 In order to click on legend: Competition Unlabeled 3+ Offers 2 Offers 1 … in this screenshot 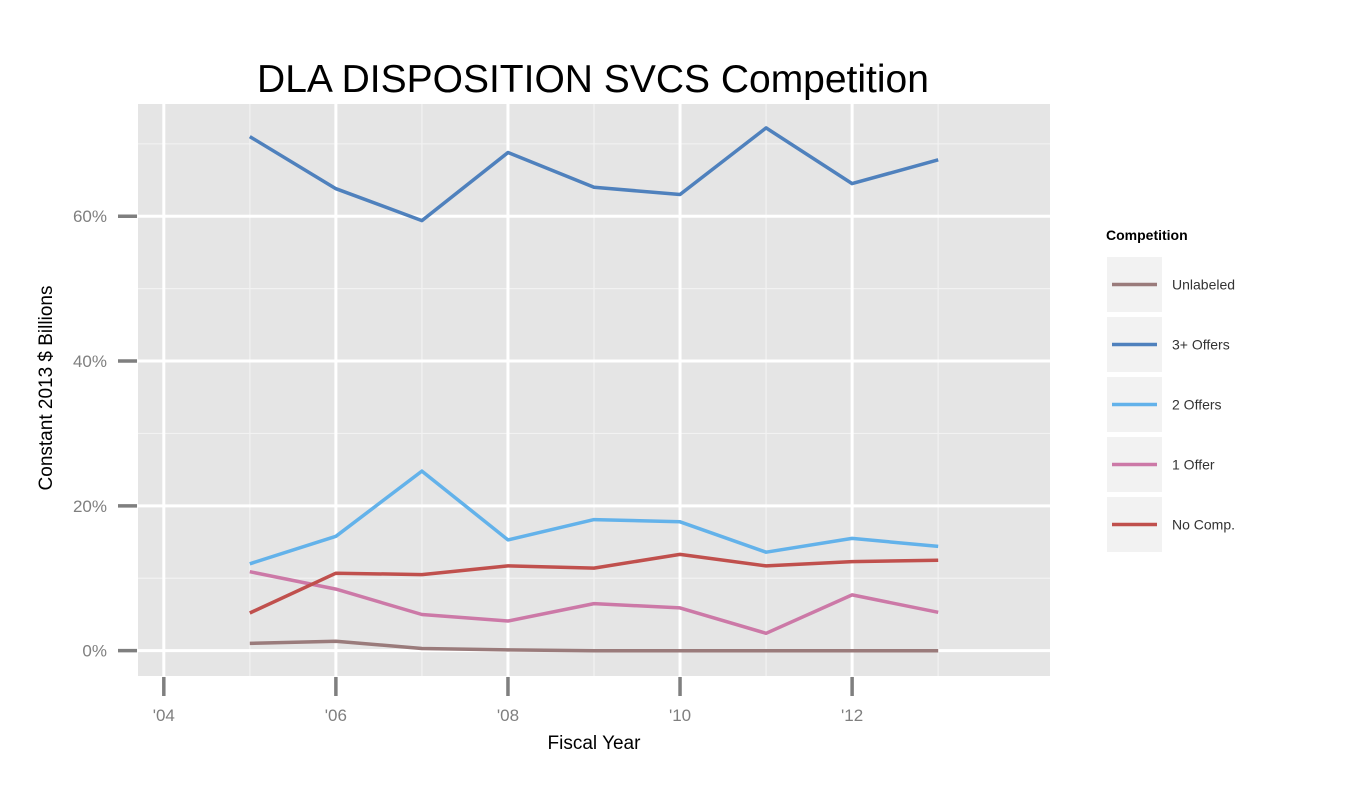, I will do `click(1170, 389)`.